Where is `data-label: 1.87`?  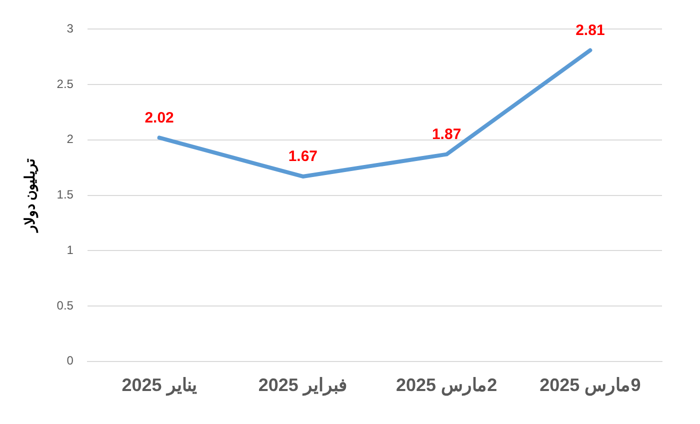
data-label: 1.87 is located at coordinates (447, 134).